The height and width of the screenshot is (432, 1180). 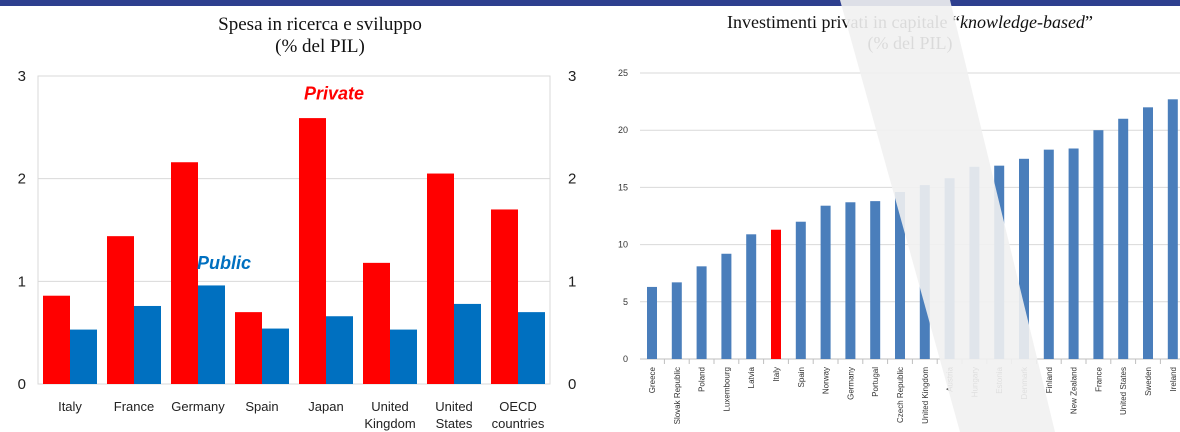 I want to click on y-tick-label: 0, so click(x=625, y=359).